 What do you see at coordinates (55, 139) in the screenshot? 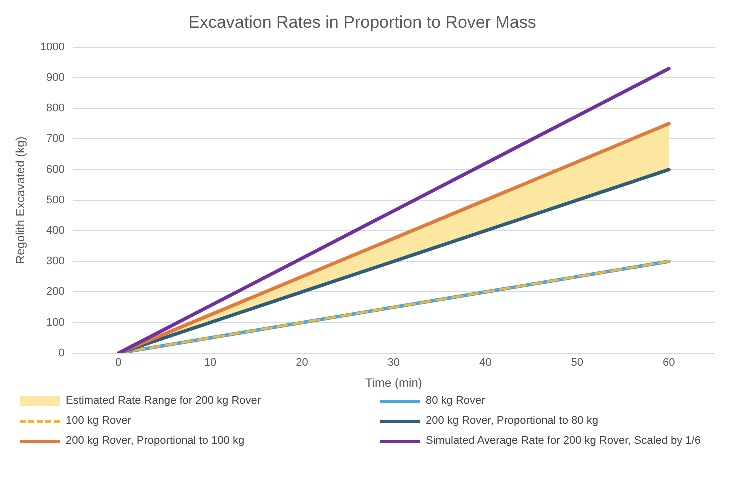
I see `y-tick-label: 700` at bounding box center [55, 139].